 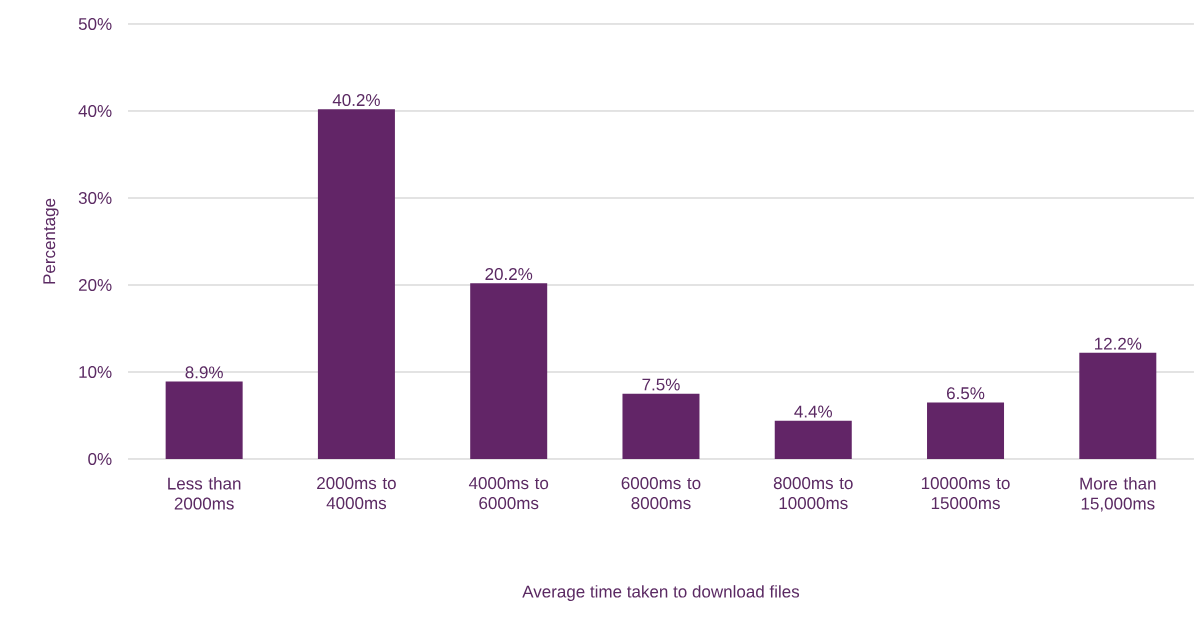 I want to click on y-axis-title: Percentage, so click(x=51, y=241).